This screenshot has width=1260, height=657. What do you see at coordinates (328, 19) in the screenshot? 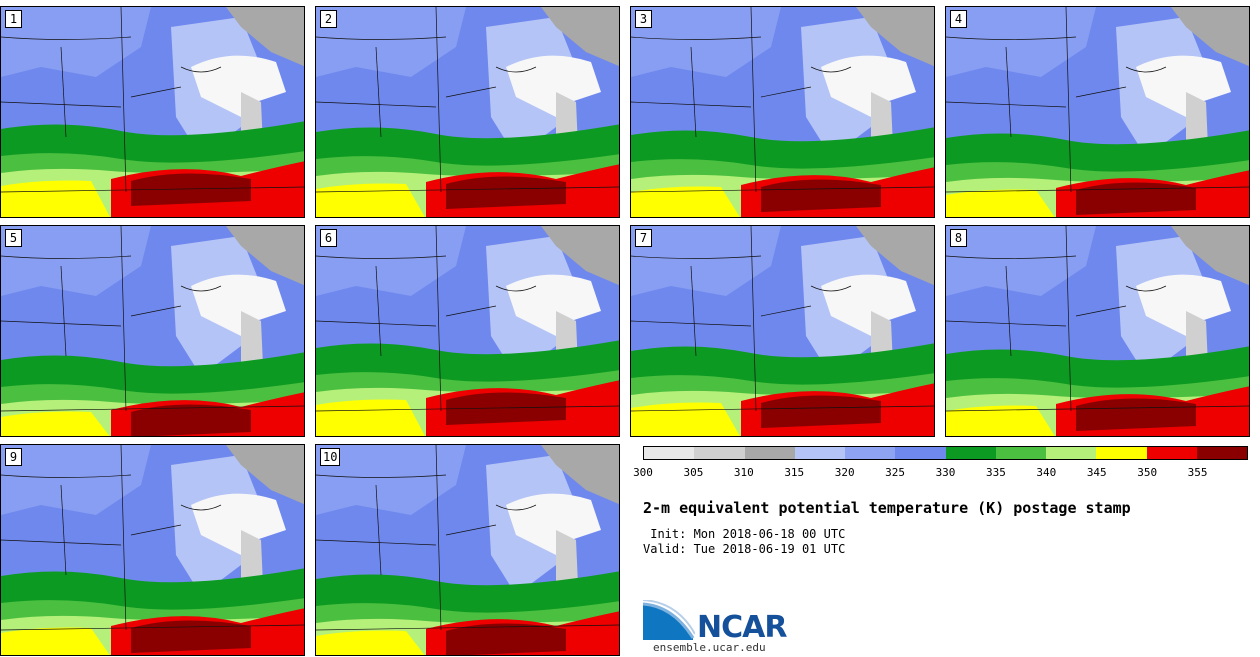
I see `member-number-label: 2` at bounding box center [328, 19].